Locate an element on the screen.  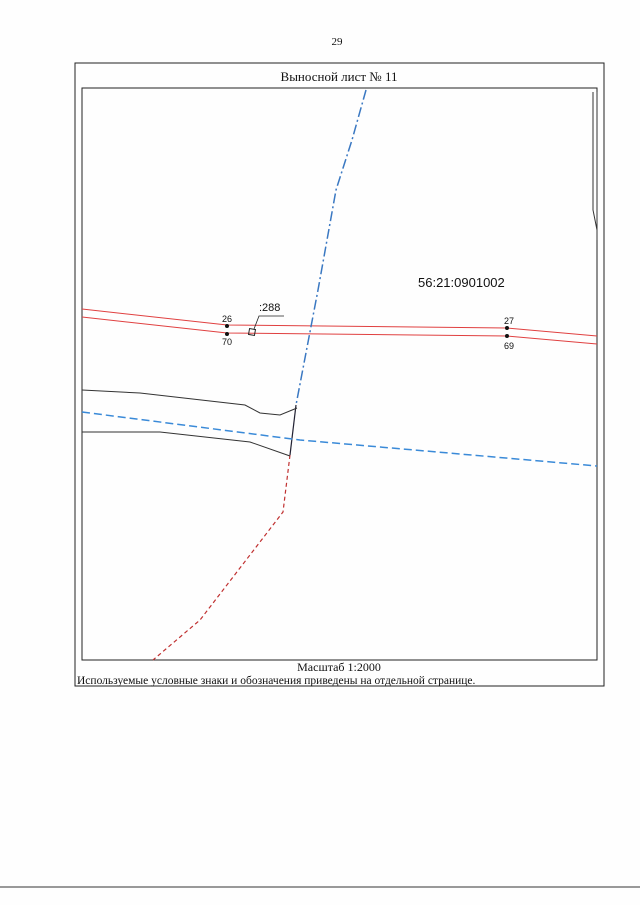
leader-line is located at coordinates (268, 322).